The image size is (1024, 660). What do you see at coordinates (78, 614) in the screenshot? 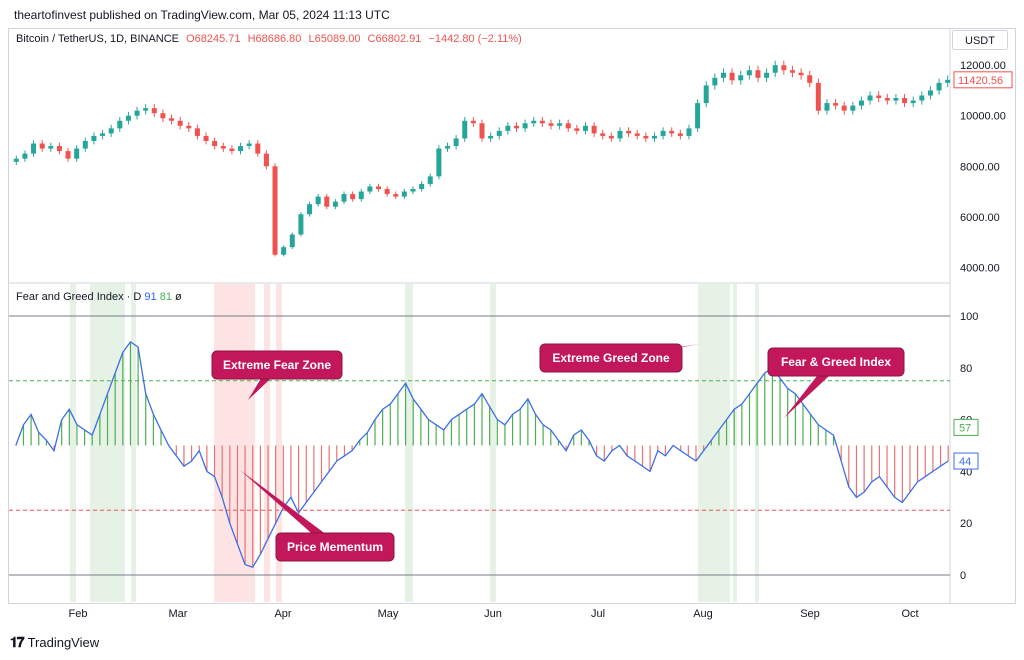
I see `x-axis-label: Feb` at bounding box center [78, 614].